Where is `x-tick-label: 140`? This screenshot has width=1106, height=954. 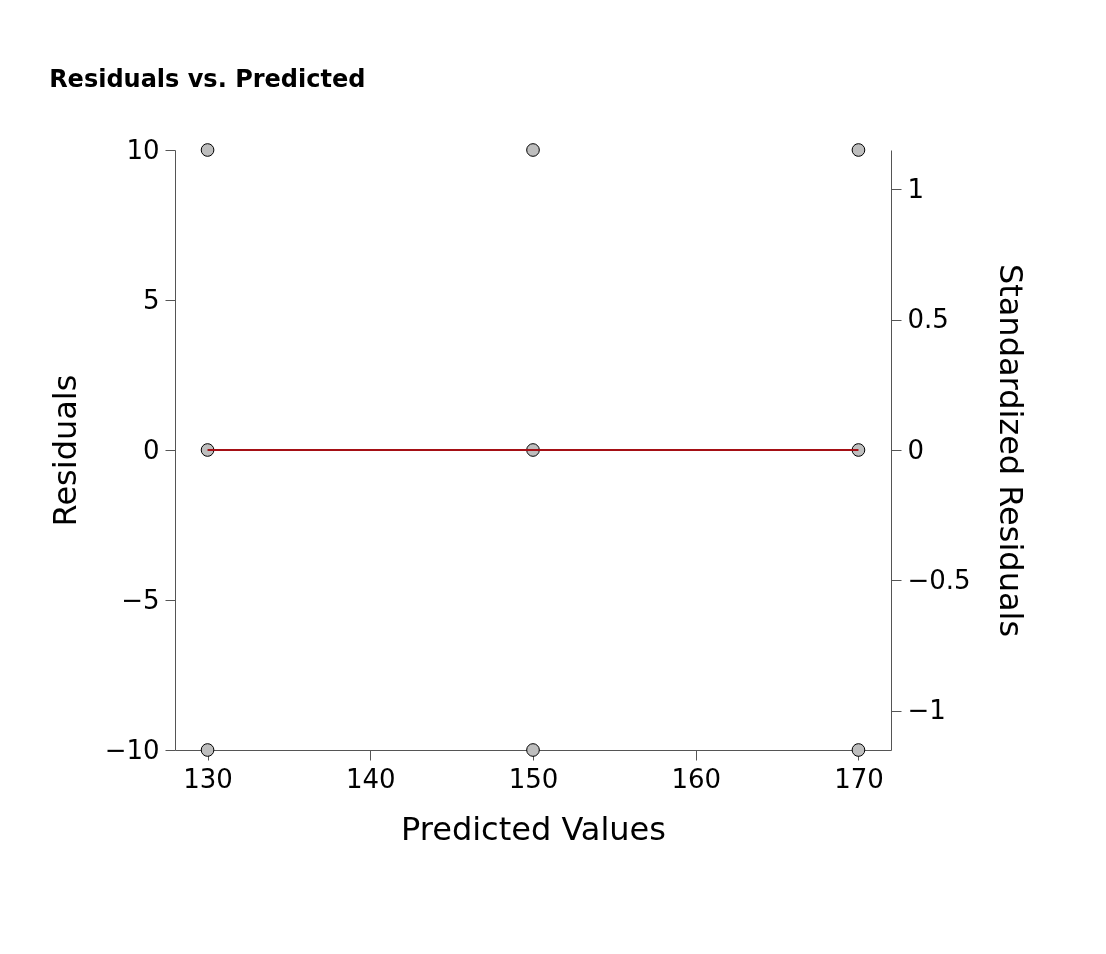 x-tick-label: 140 is located at coordinates (370, 778).